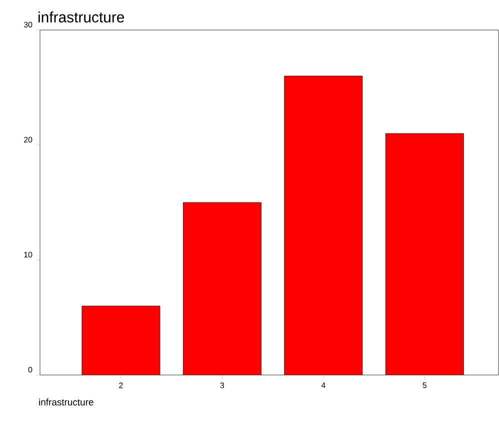 The width and height of the screenshot is (499, 441). I want to click on x-axis-title: infrastructure, so click(66, 402).